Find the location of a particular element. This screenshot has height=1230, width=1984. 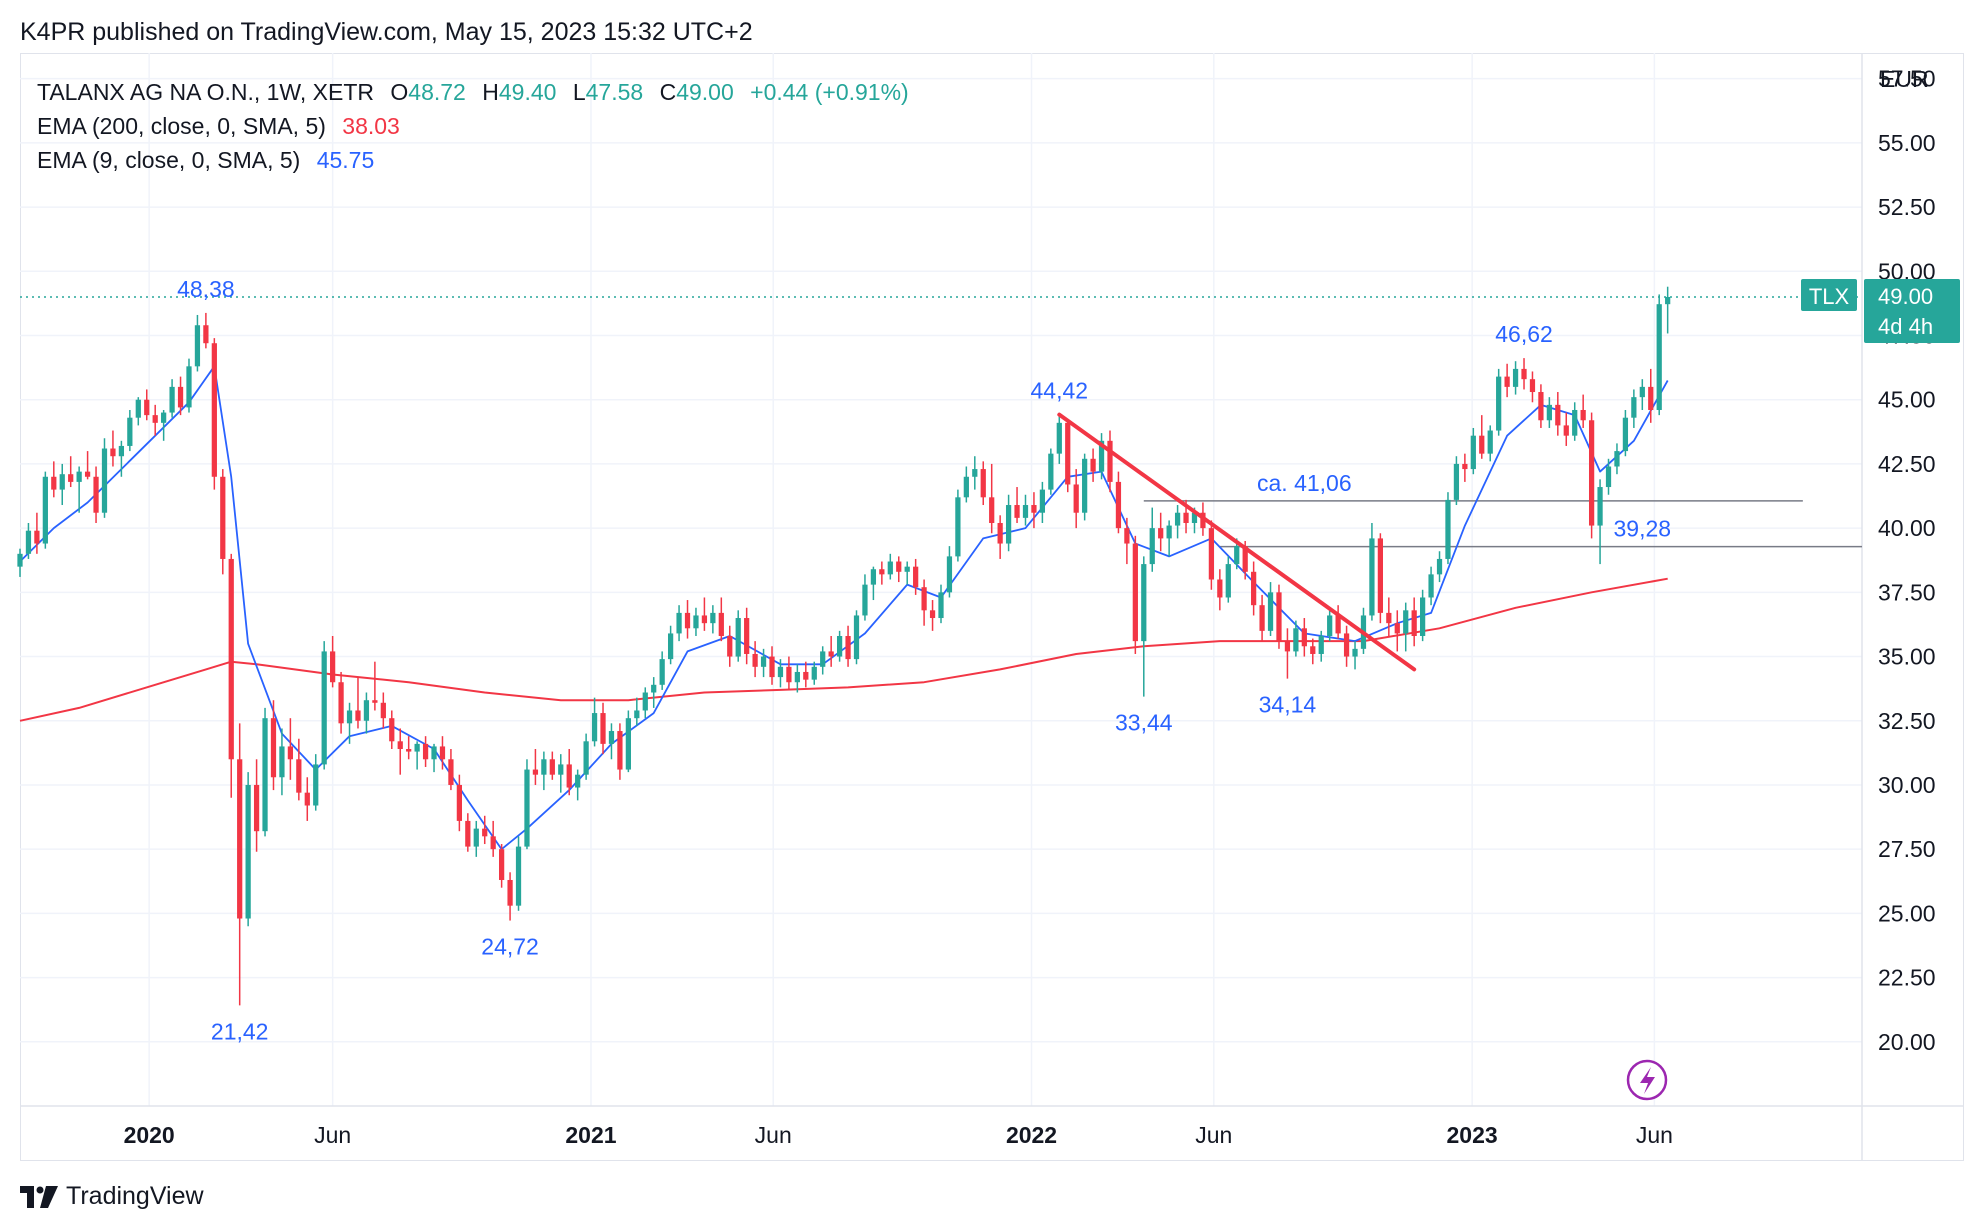

events-lightning-icon is located at coordinates (1647, 1080).